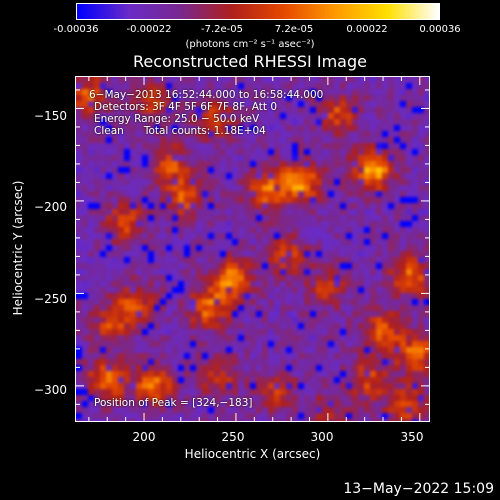 This screenshot has width=500, height=500. I want to click on colorbar-tick-label: 7.2e-05, so click(294, 29).